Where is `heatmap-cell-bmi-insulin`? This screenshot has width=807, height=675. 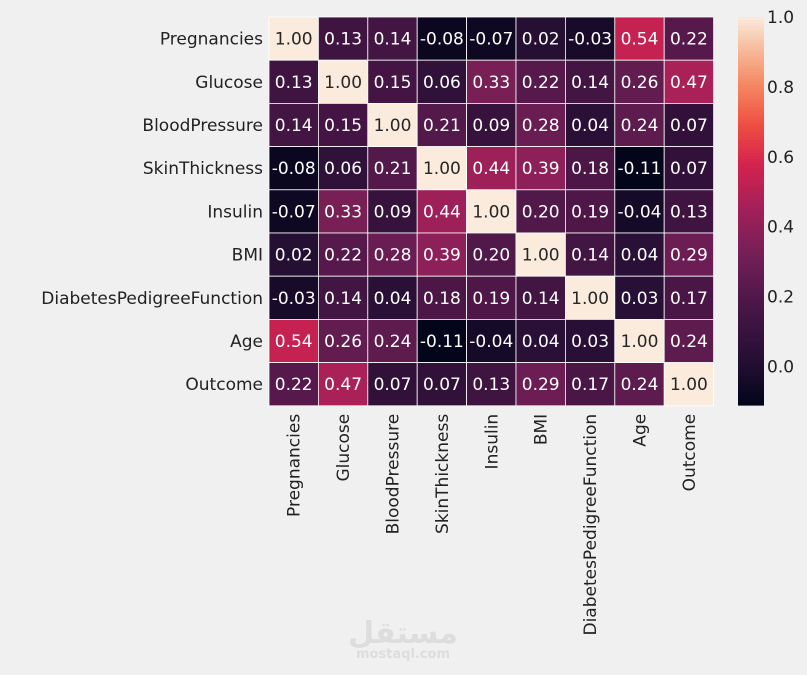
heatmap-cell-bmi-insulin is located at coordinates (491, 254).